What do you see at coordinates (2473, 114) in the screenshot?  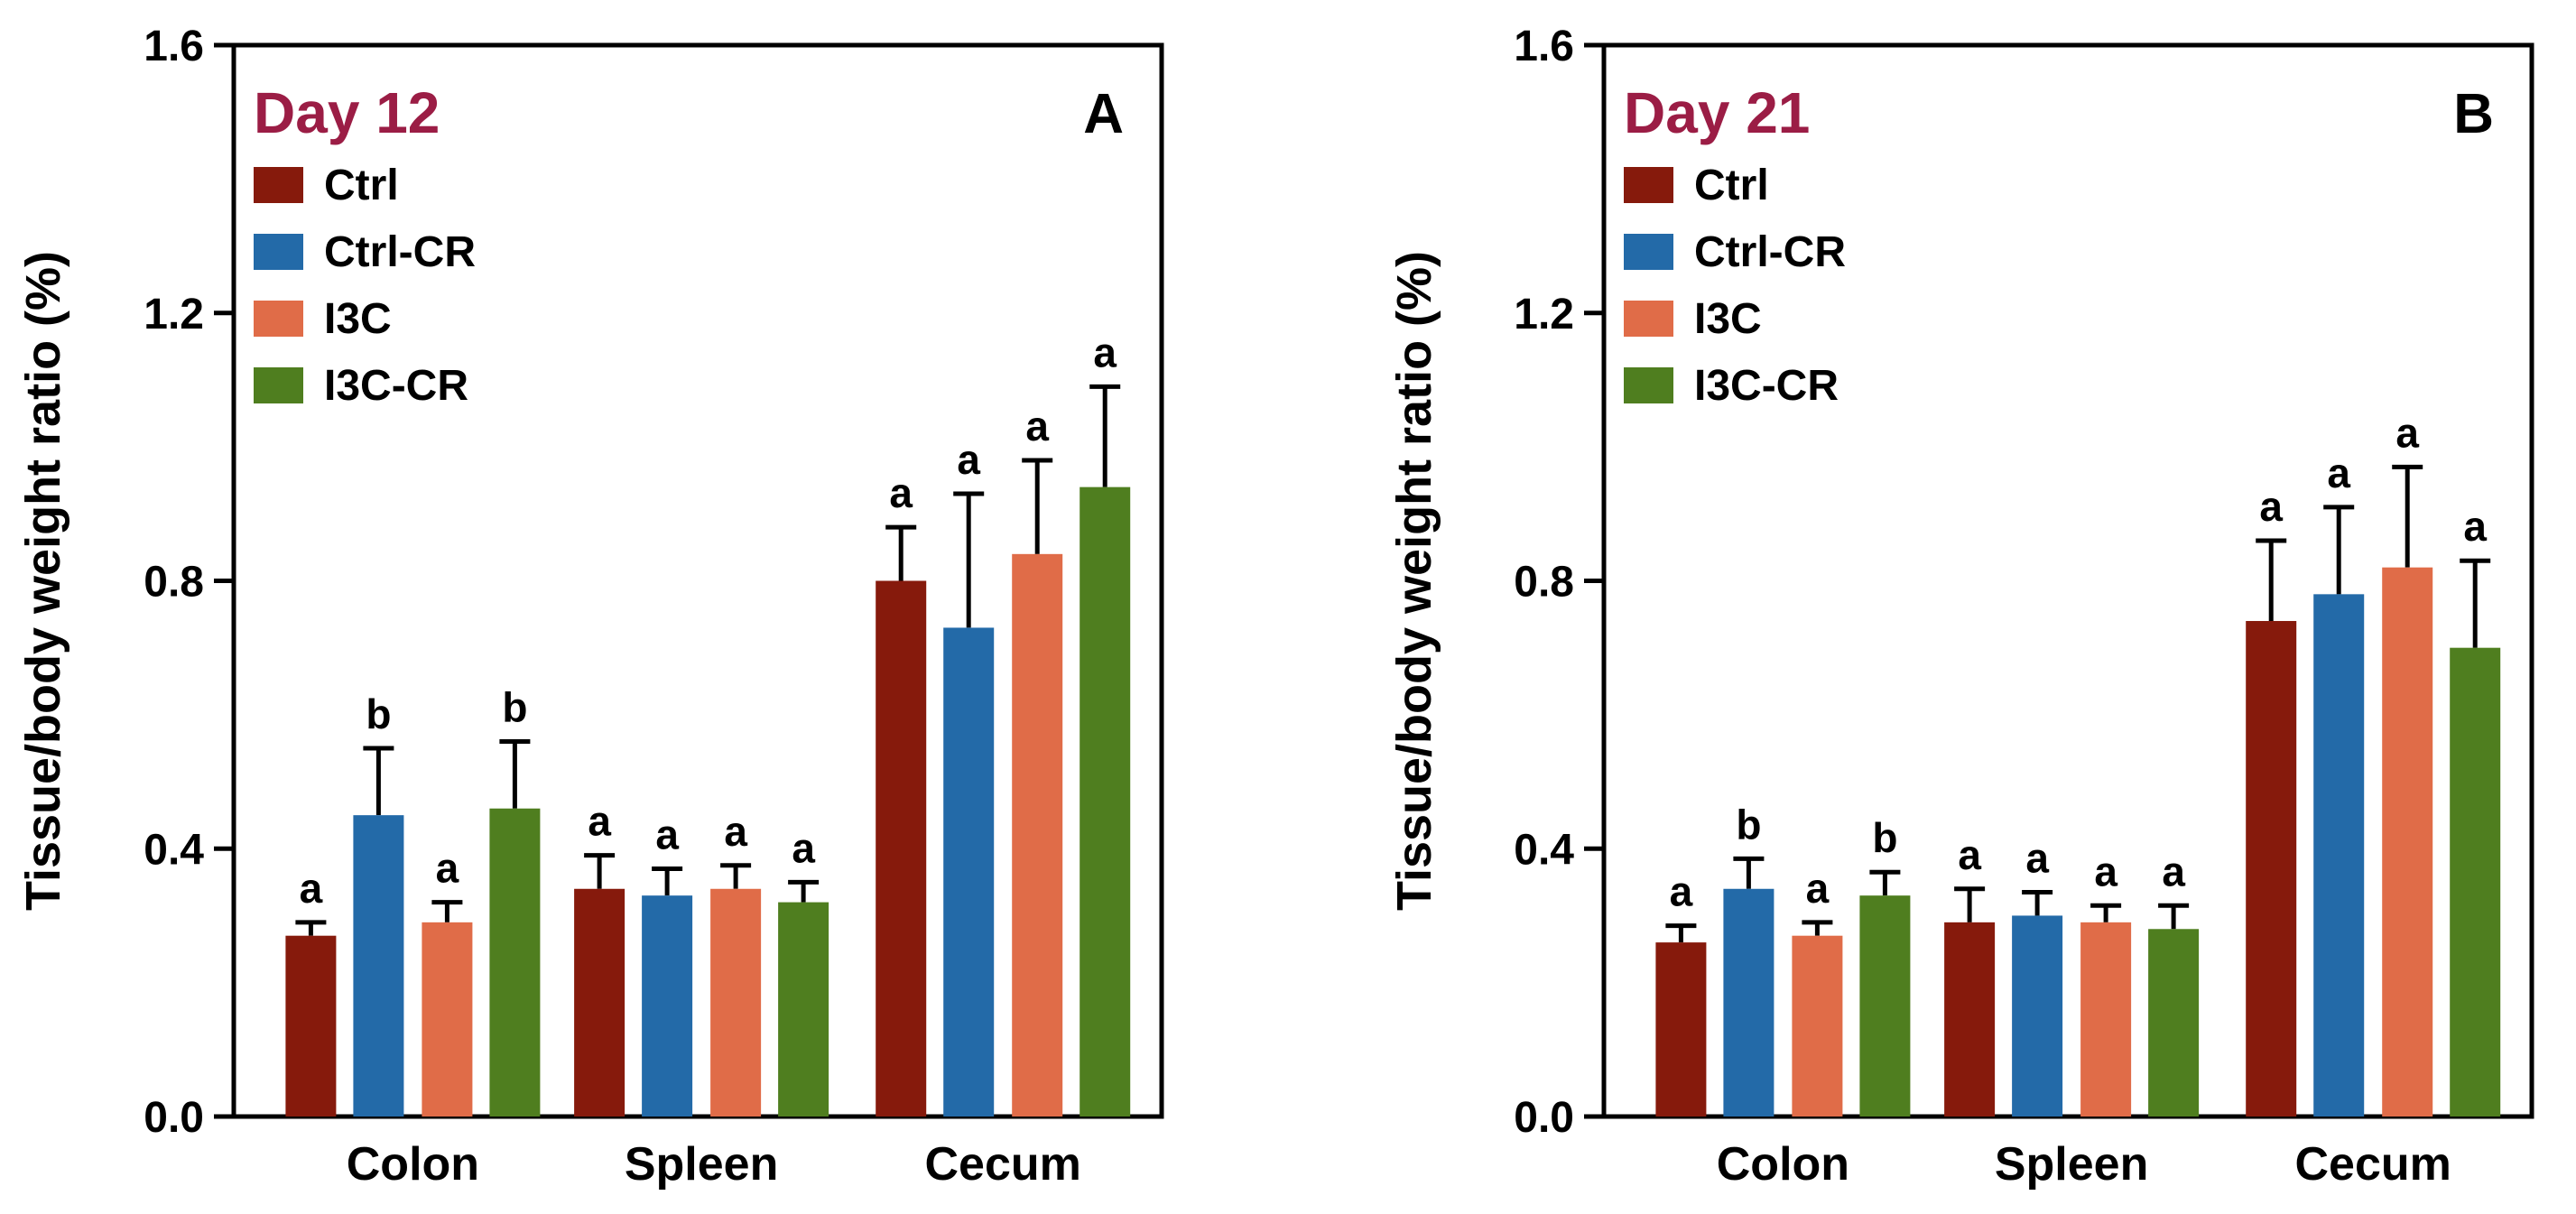 I see `panel-letter: B` at bounding box center [2473, 114].